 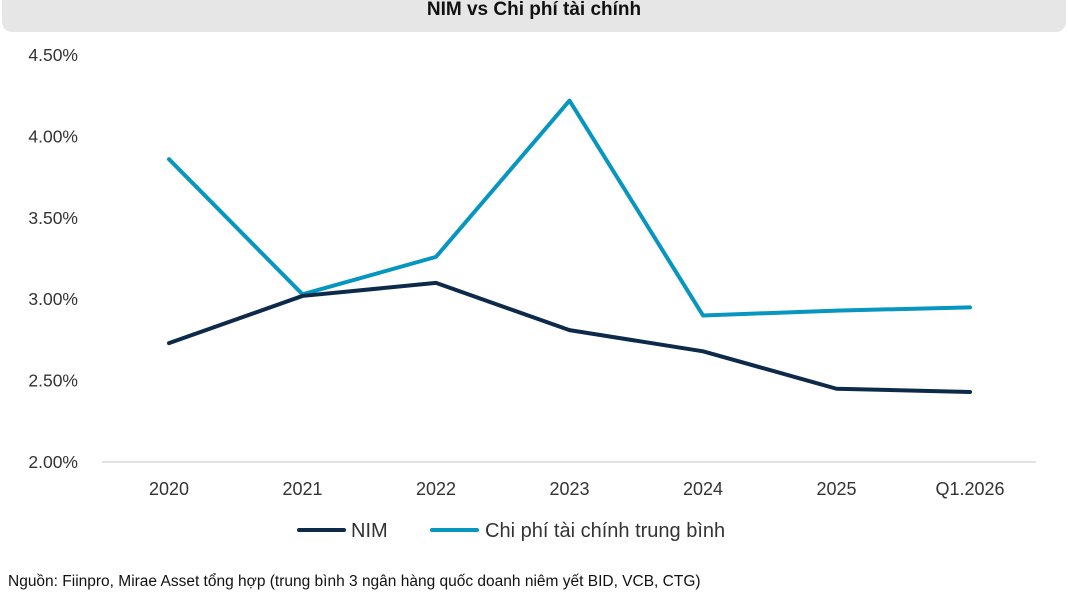 I want to click on x-tick-label: 2023, so click(x=569, y=489).